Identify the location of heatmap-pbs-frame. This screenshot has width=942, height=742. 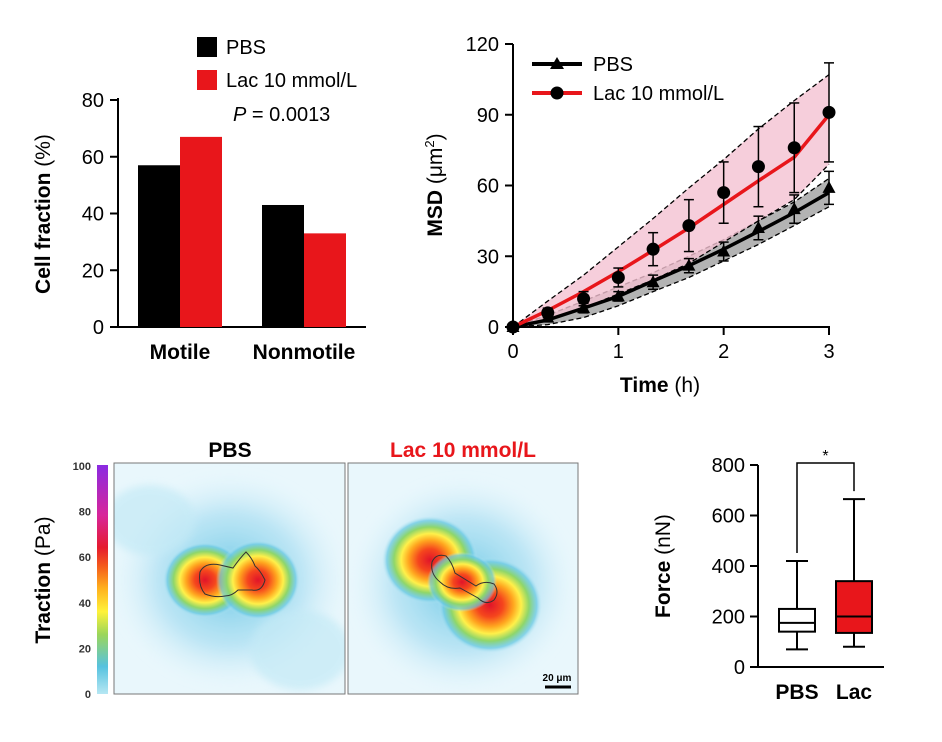
(229, 578).